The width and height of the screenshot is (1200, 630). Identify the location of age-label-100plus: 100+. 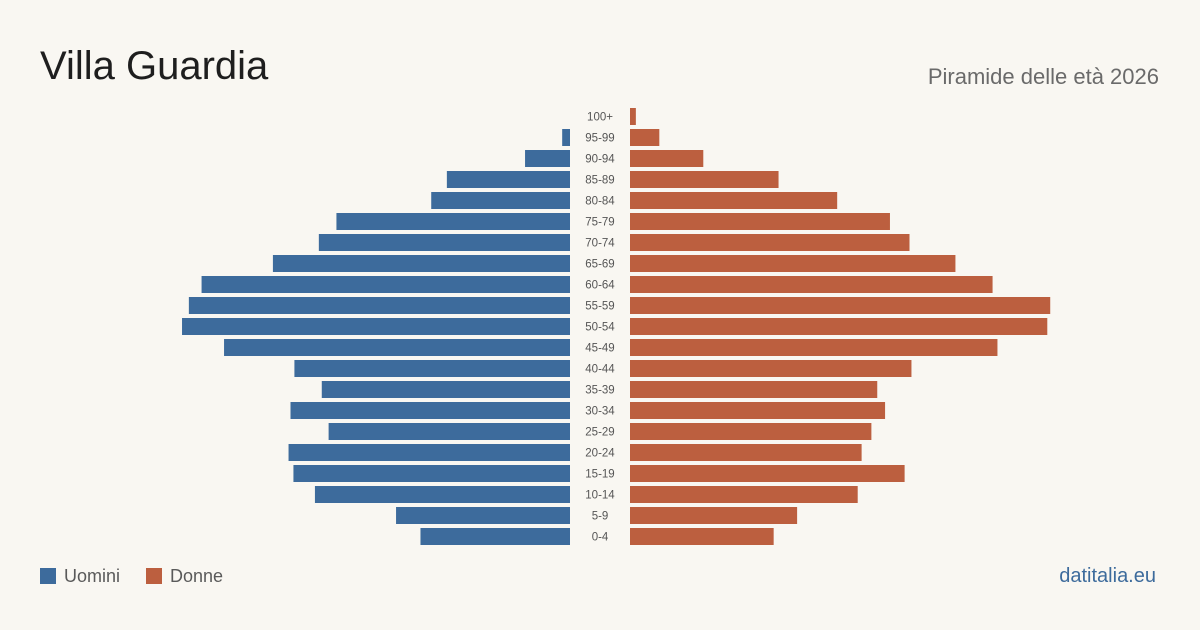
(600, 118).